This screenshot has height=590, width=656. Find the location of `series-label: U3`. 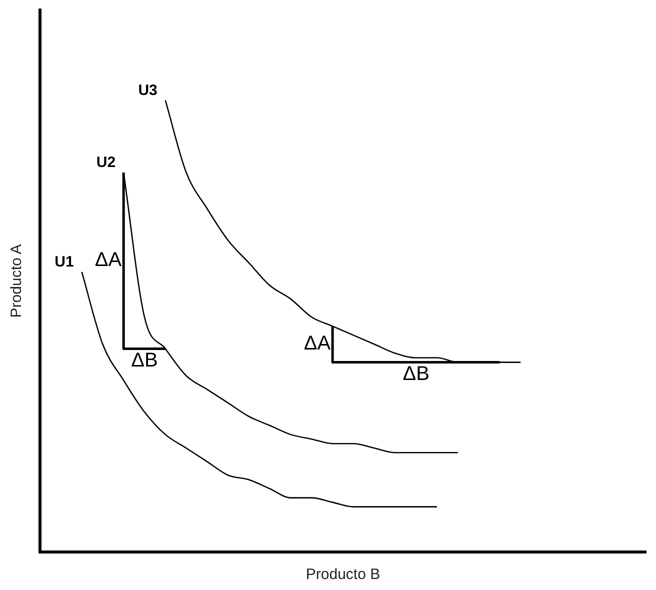

series-label: U3 is located at coordinates (148, 90).